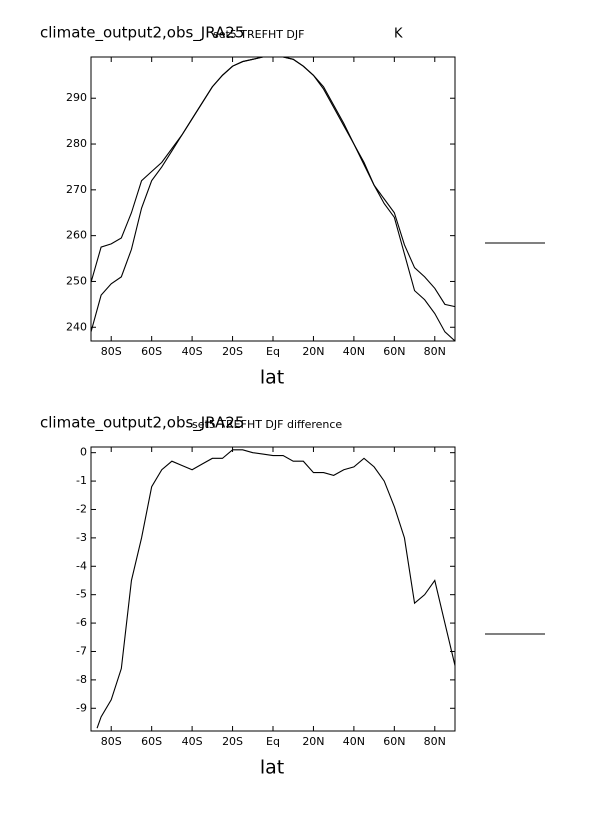 The image size is (606, 814). What do you see at coordinates (76, 280) in the screenshot?
I see `y-tick-label: 250` at bounding box center [76, 280].